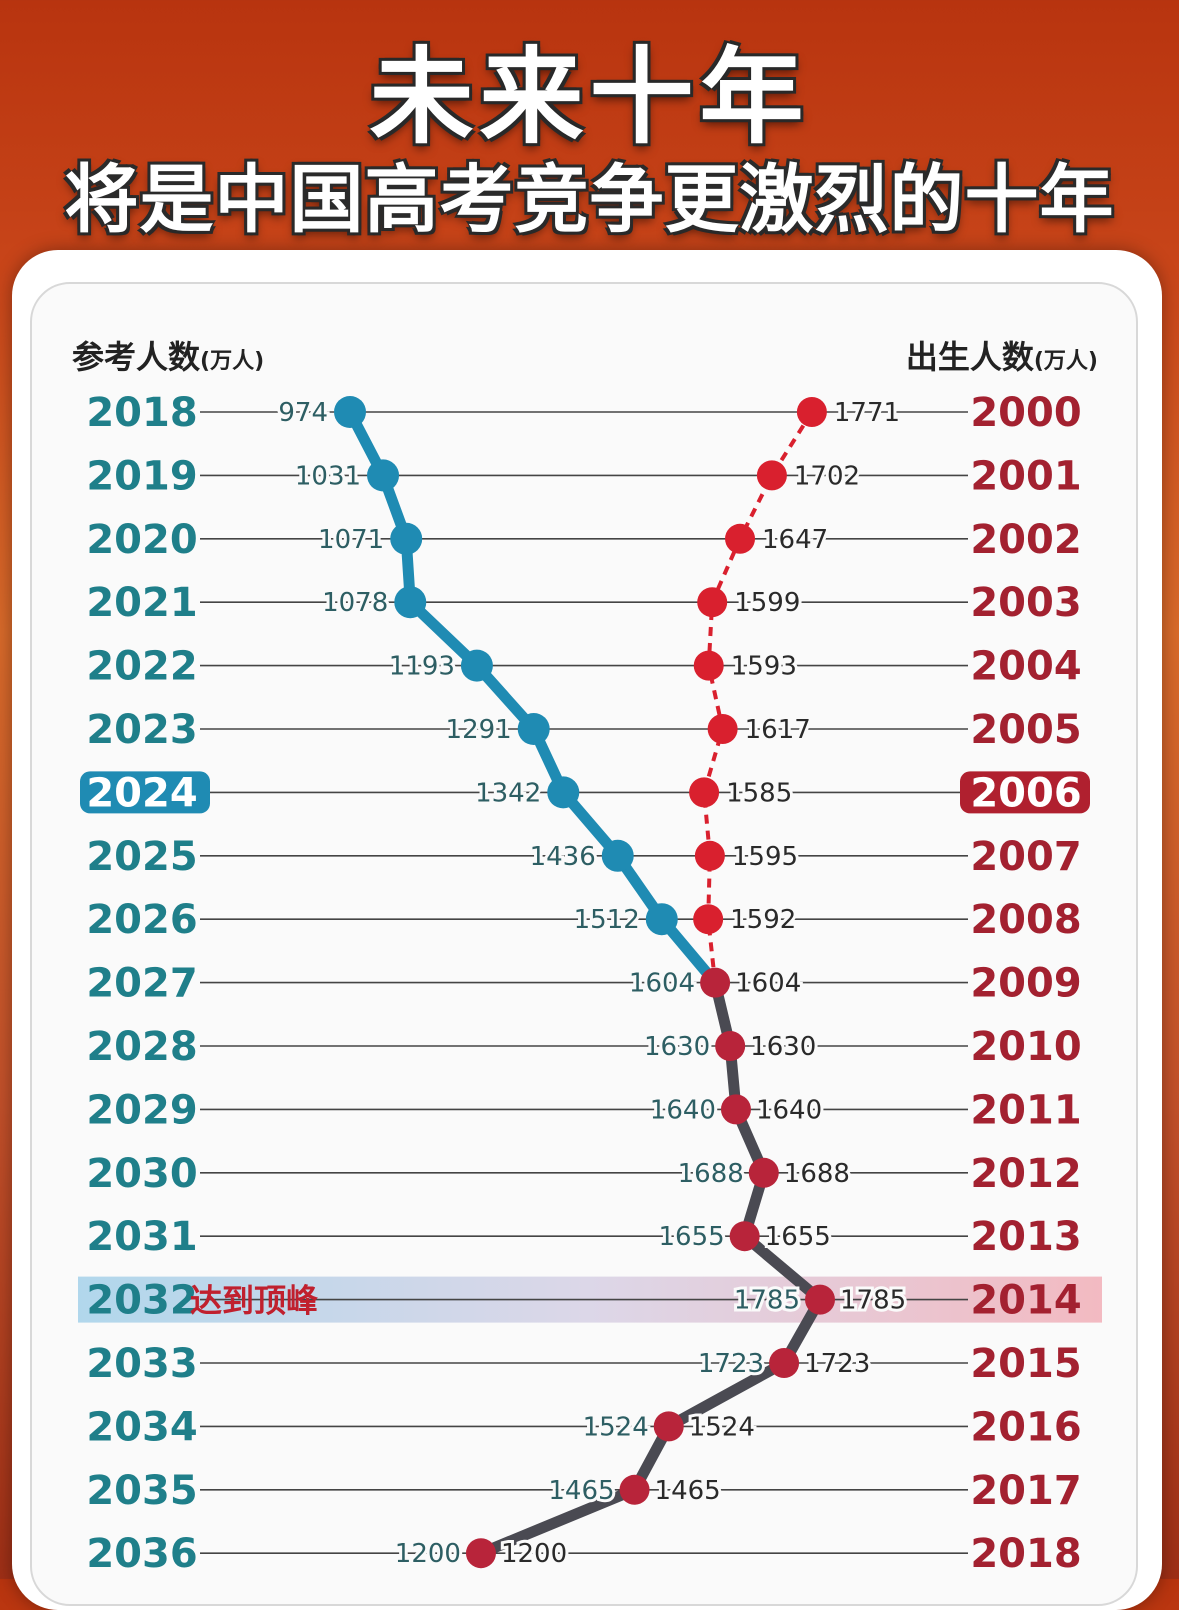 This screenshot has height=1610, width=1179. What do you see at coordinates (1025, 667) in the screenshot?
I see `birth-year-label: 2004` at bounding box center [1025, 667].